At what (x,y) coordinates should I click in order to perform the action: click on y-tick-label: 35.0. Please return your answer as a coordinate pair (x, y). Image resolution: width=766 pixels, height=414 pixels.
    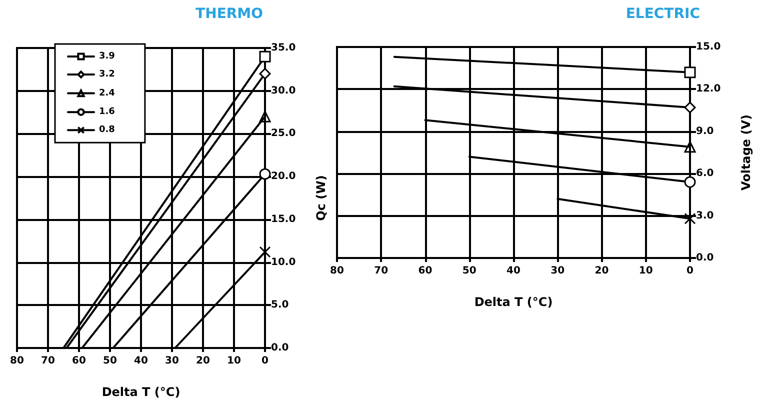
    Looking at the image, I should click on (283, 48).